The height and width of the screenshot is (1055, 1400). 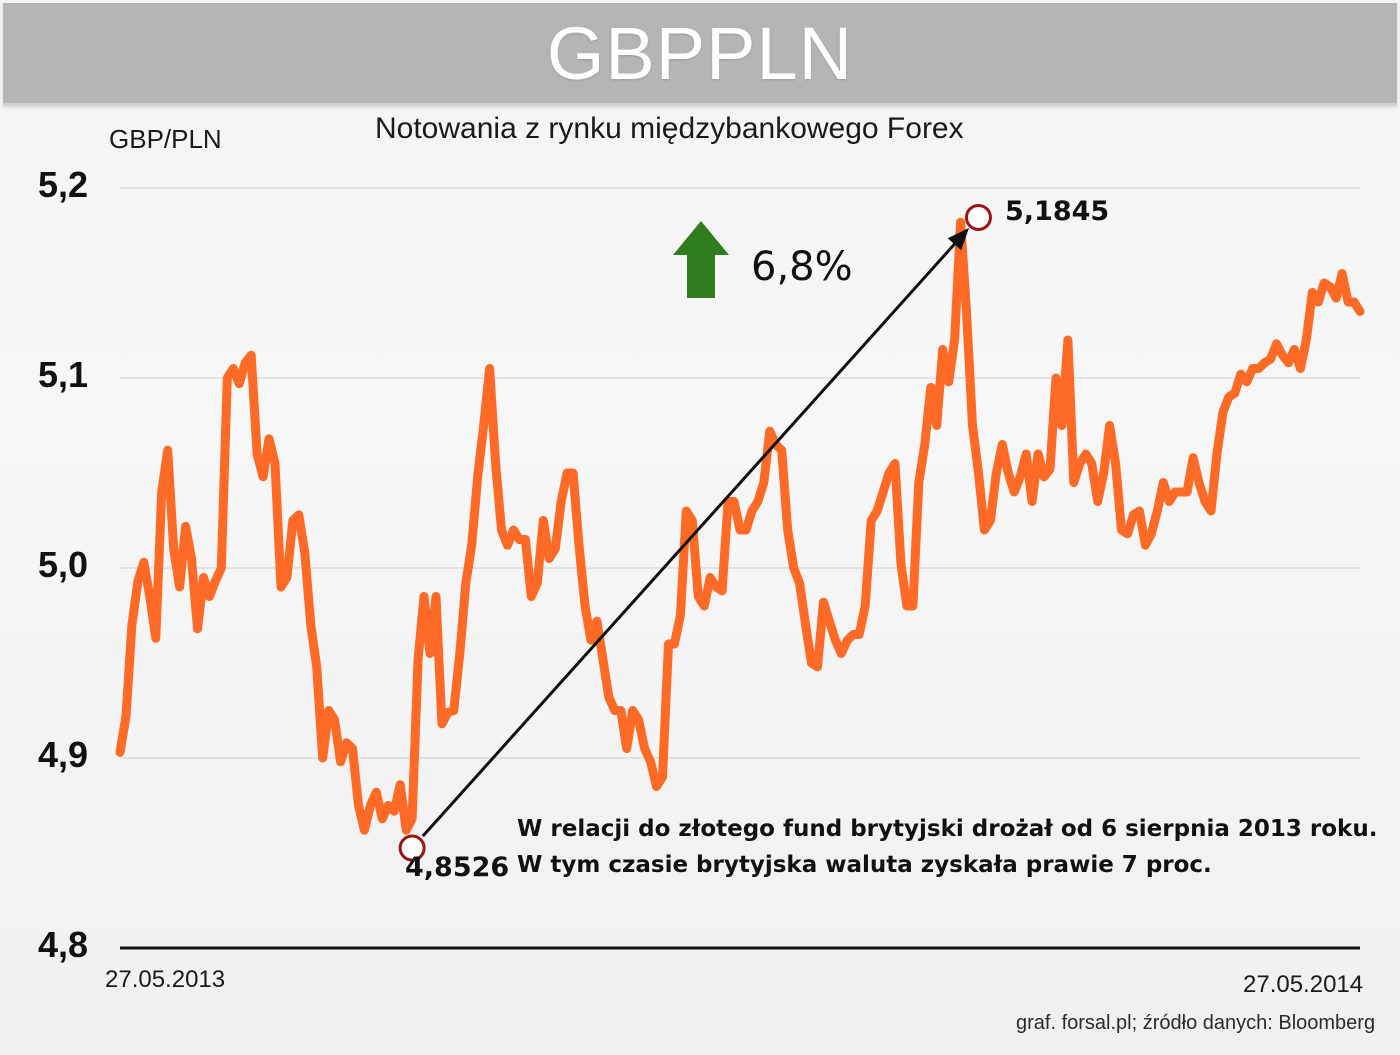 I want to click on title-bar: GBPPLN, so click(x=700, y=54).